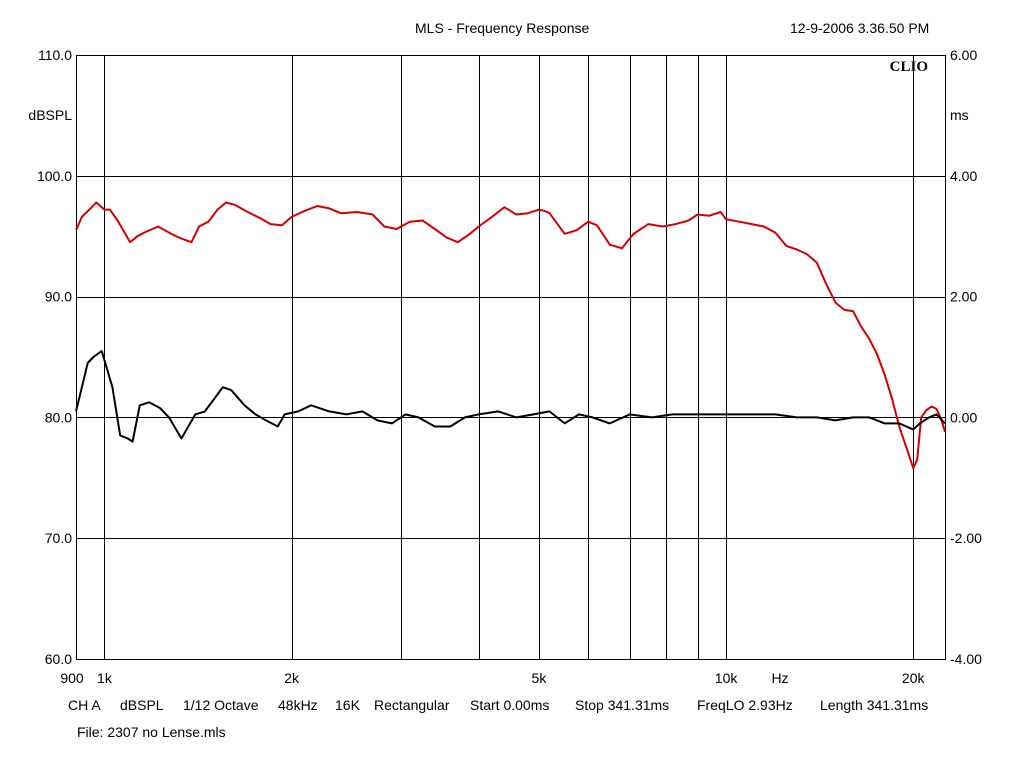  I want to click on x-tick-label: 900, so click(72, 678).